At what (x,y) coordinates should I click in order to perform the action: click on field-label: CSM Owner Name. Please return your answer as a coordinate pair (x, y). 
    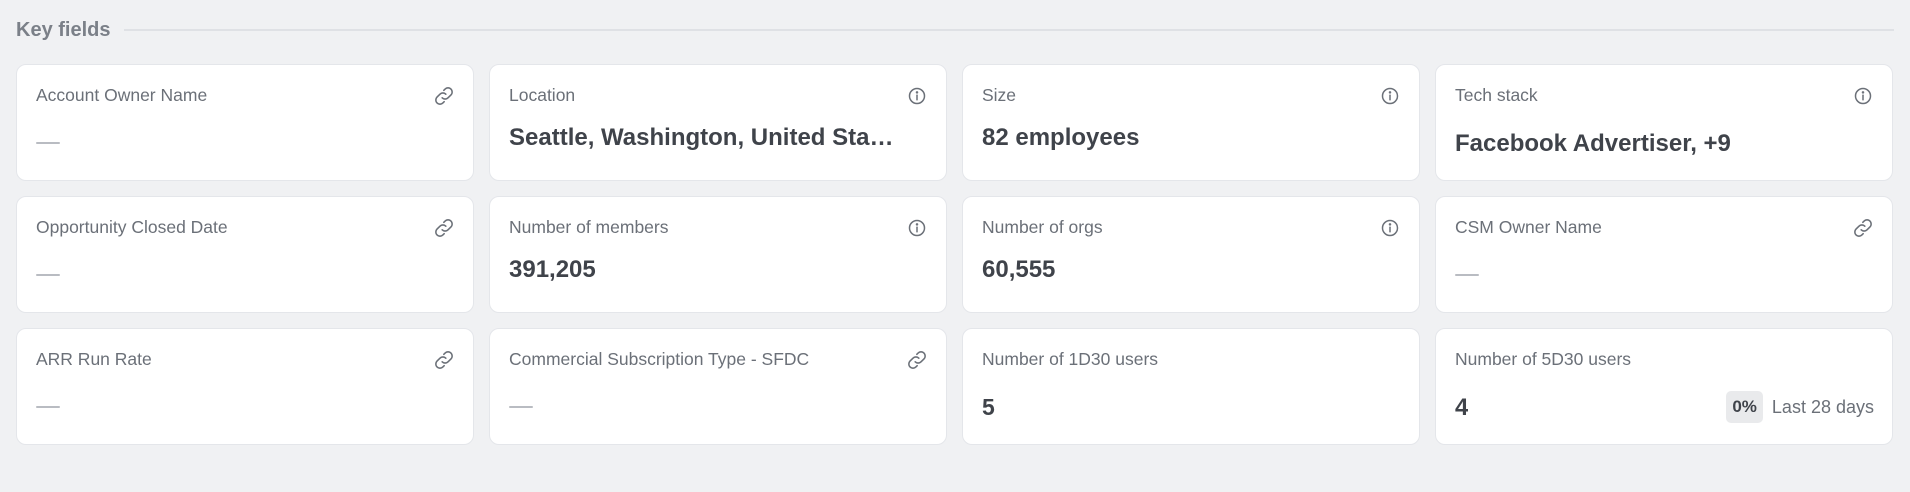
    Looking at the image, I should click on (1528, 227).